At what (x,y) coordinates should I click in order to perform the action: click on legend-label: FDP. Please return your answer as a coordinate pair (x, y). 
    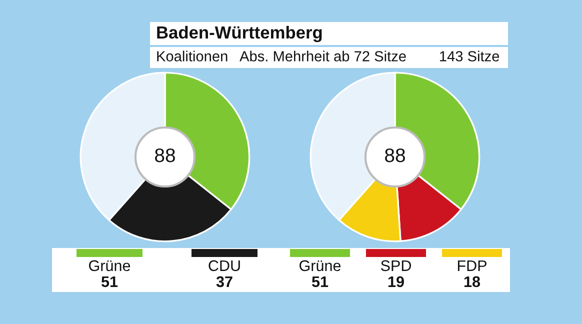
    Looking at the image, I should click on (472, 265).